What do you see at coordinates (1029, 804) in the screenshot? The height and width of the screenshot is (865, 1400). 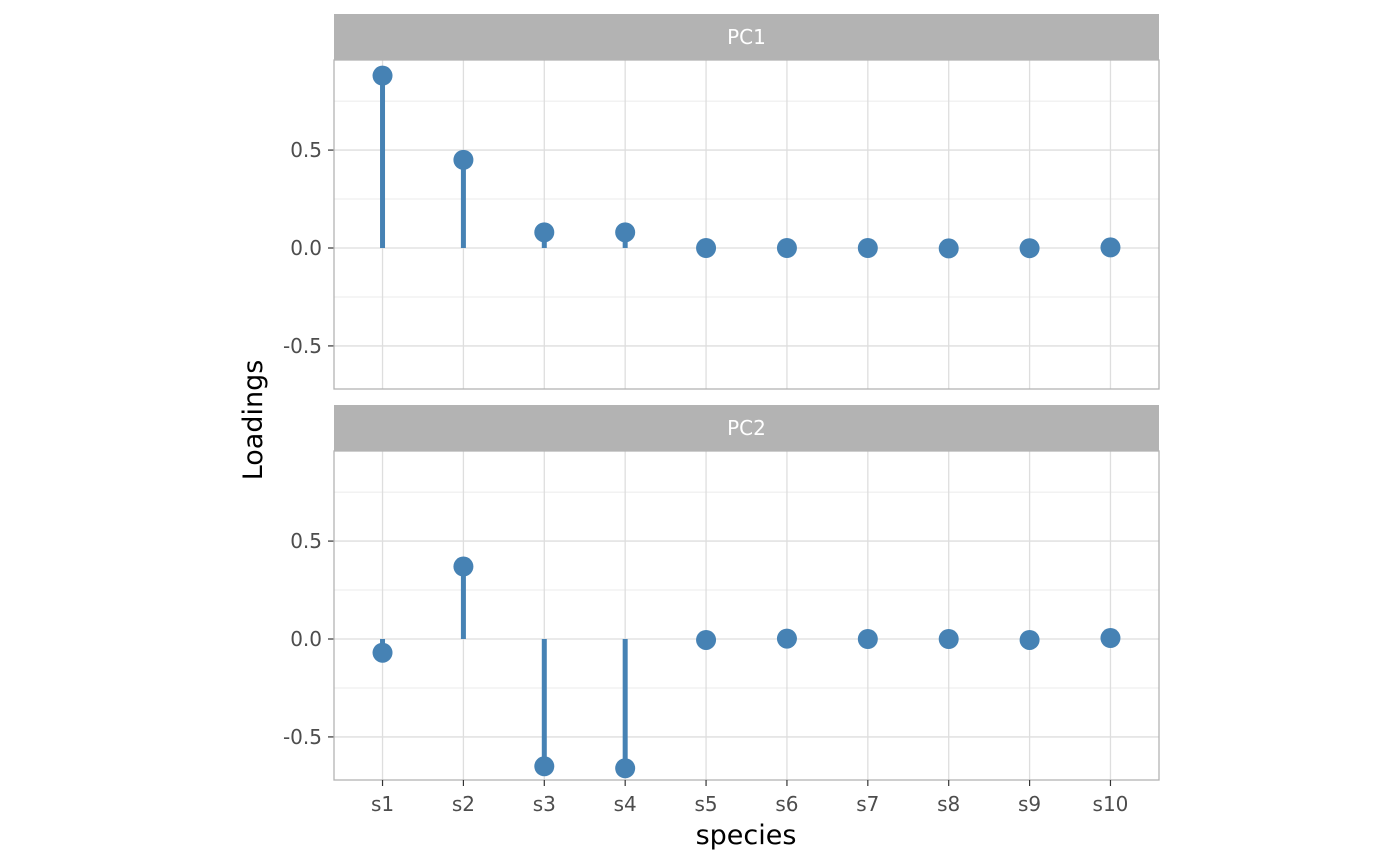 I see `x-tick-label: s9` at bounding box center [1029, 804].